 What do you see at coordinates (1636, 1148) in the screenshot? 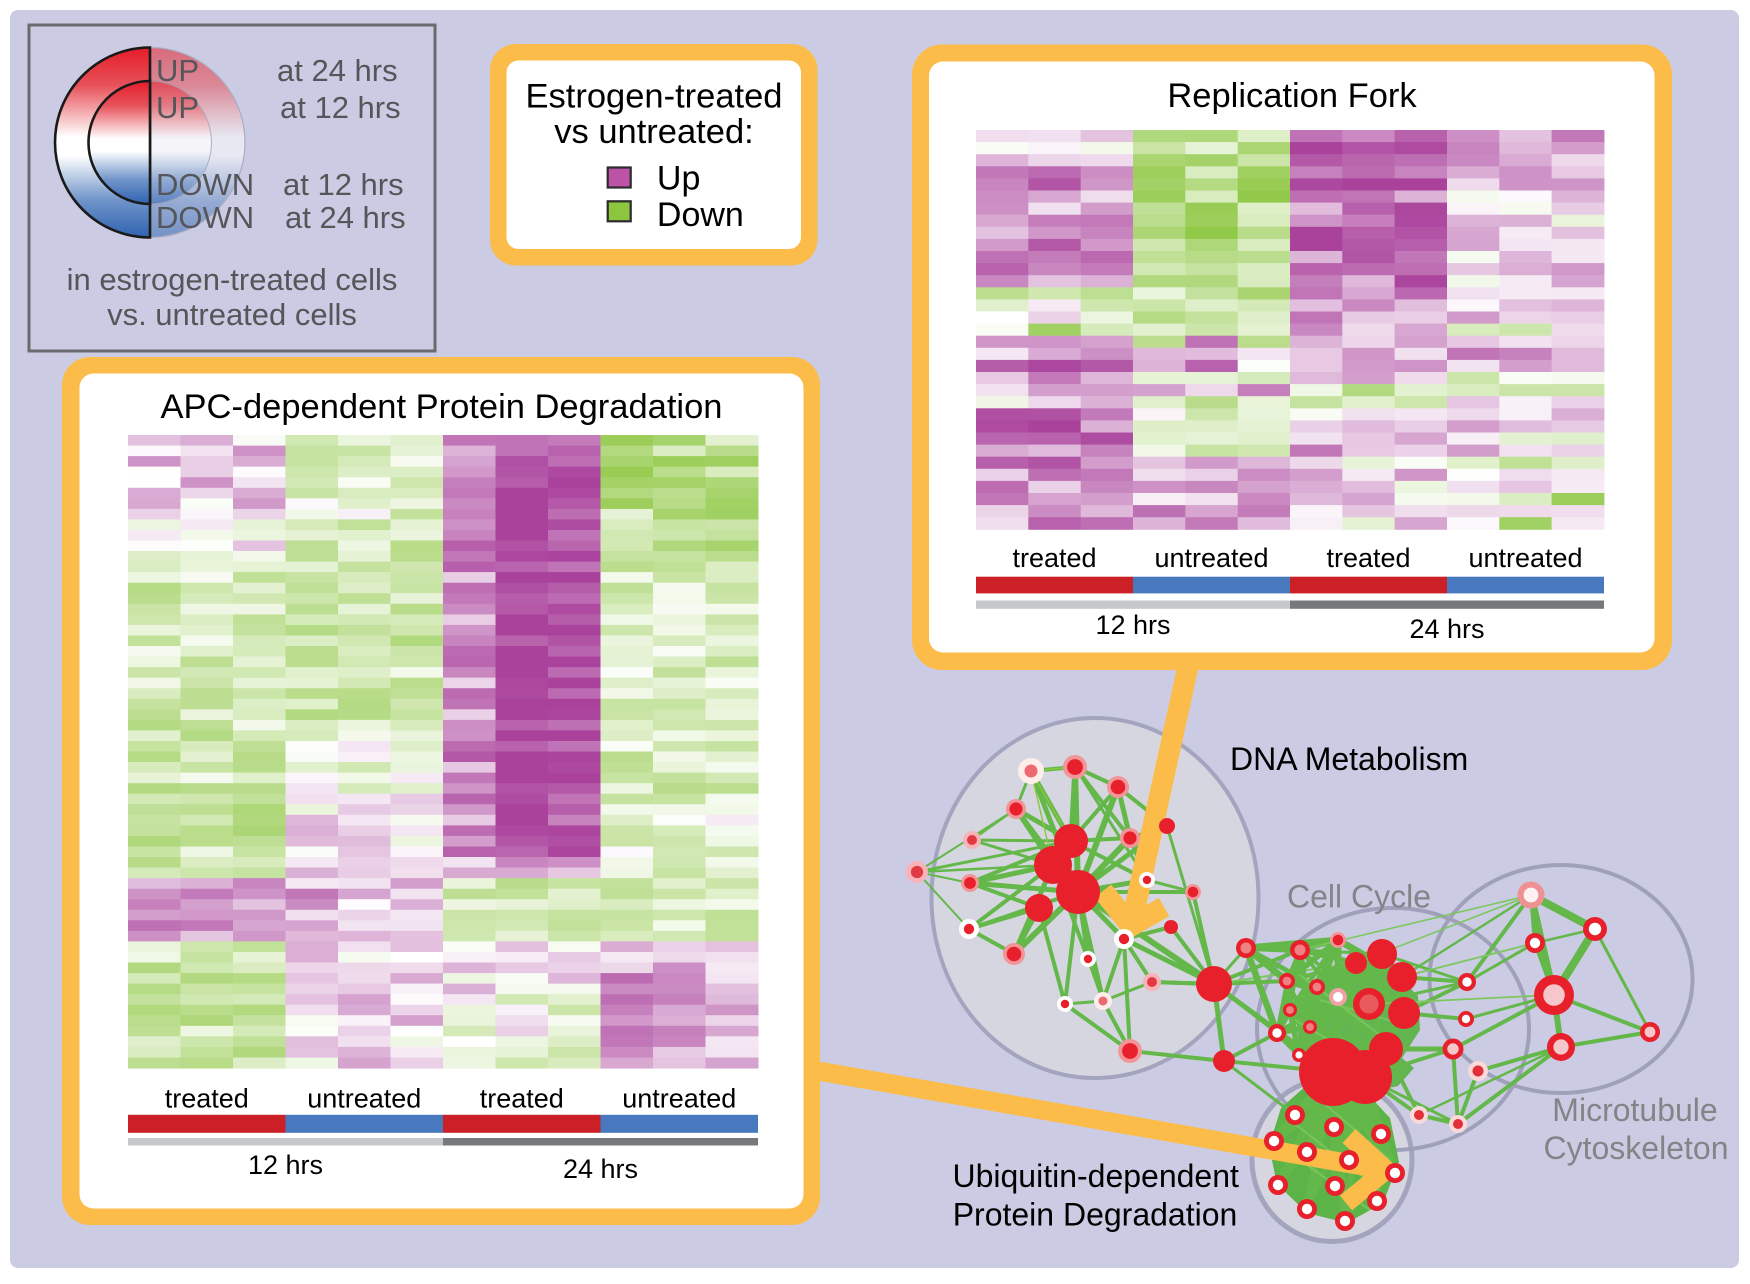
I see `svg-text: Cytoskeleton` at bounding box center [1636, 1148].